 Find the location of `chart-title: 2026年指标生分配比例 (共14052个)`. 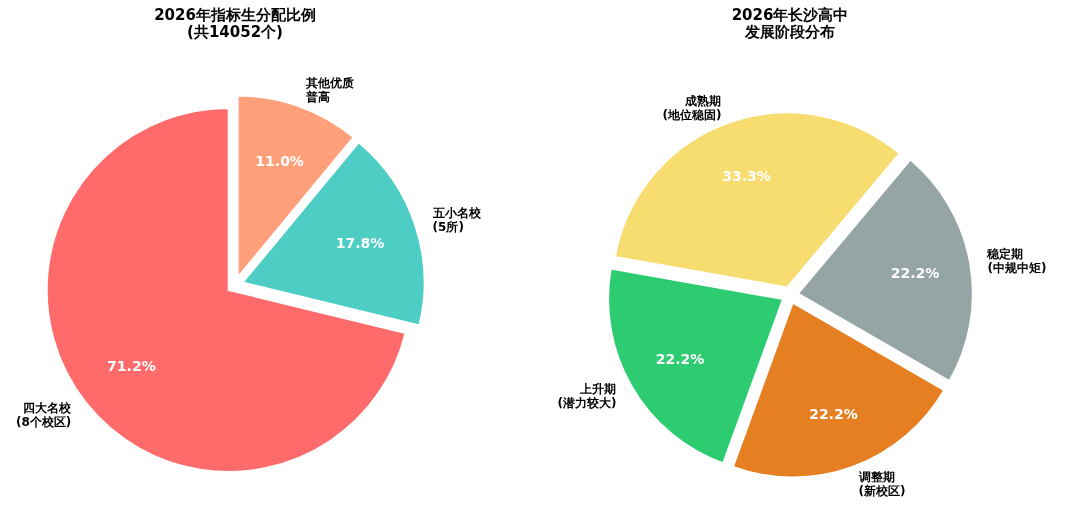

chart-title: 2026年指标生分配比例 (共14052个) is located at coordinates (235, 23).